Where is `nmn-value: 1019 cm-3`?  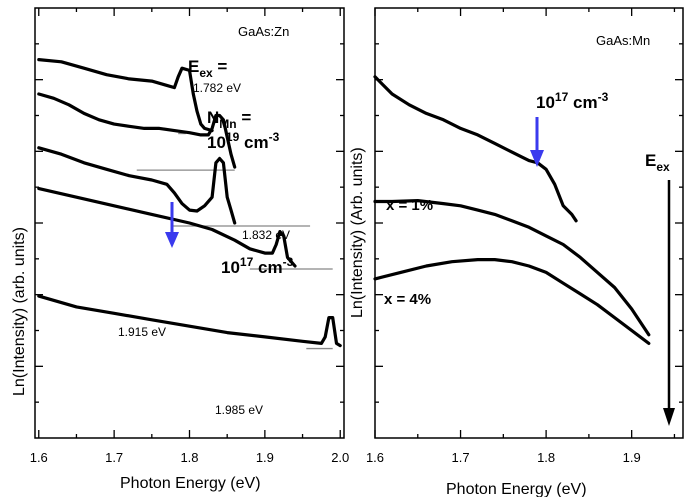 nmn-value: 1019 cm-3 is located at coordinates (243, 141).